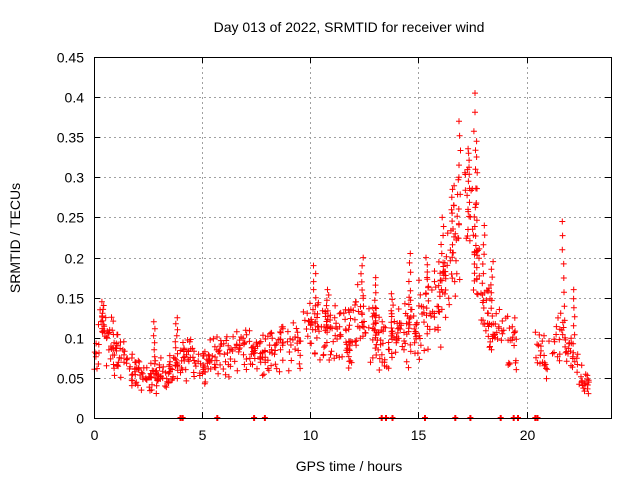 The height and width of the screenshot is (480, 640). Describe the element at coordinates (80, 419) in the screenshot. I see `y-tick-label: 0` at that location.